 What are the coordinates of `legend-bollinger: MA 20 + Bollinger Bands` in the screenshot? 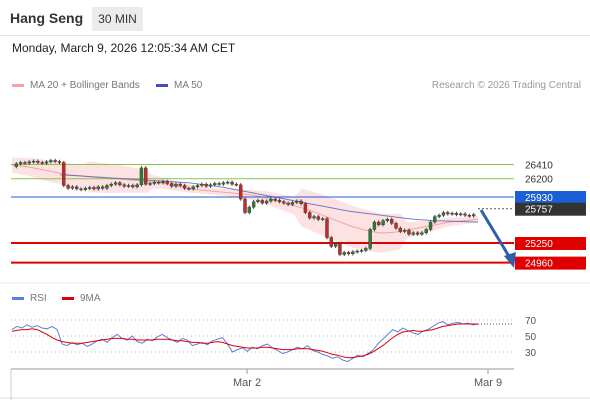 It's located at (76, 85).